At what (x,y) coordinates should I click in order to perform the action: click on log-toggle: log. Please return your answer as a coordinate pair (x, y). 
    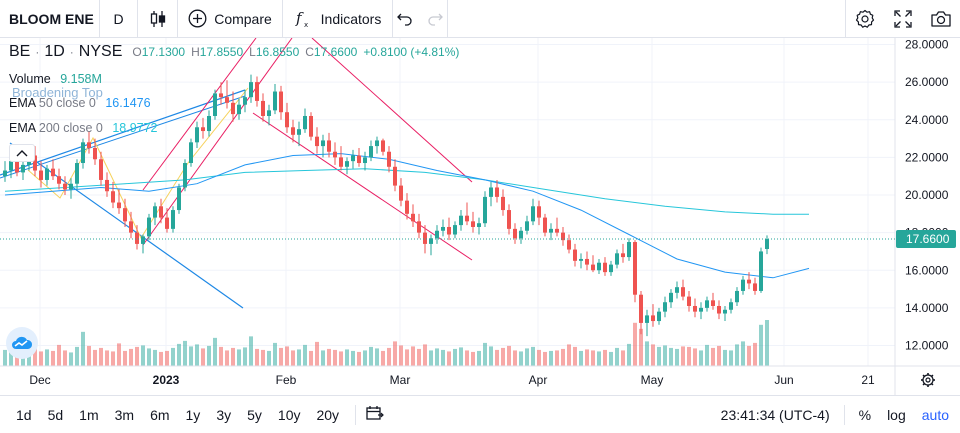
    Looking at the image, I should click on (896, 415).